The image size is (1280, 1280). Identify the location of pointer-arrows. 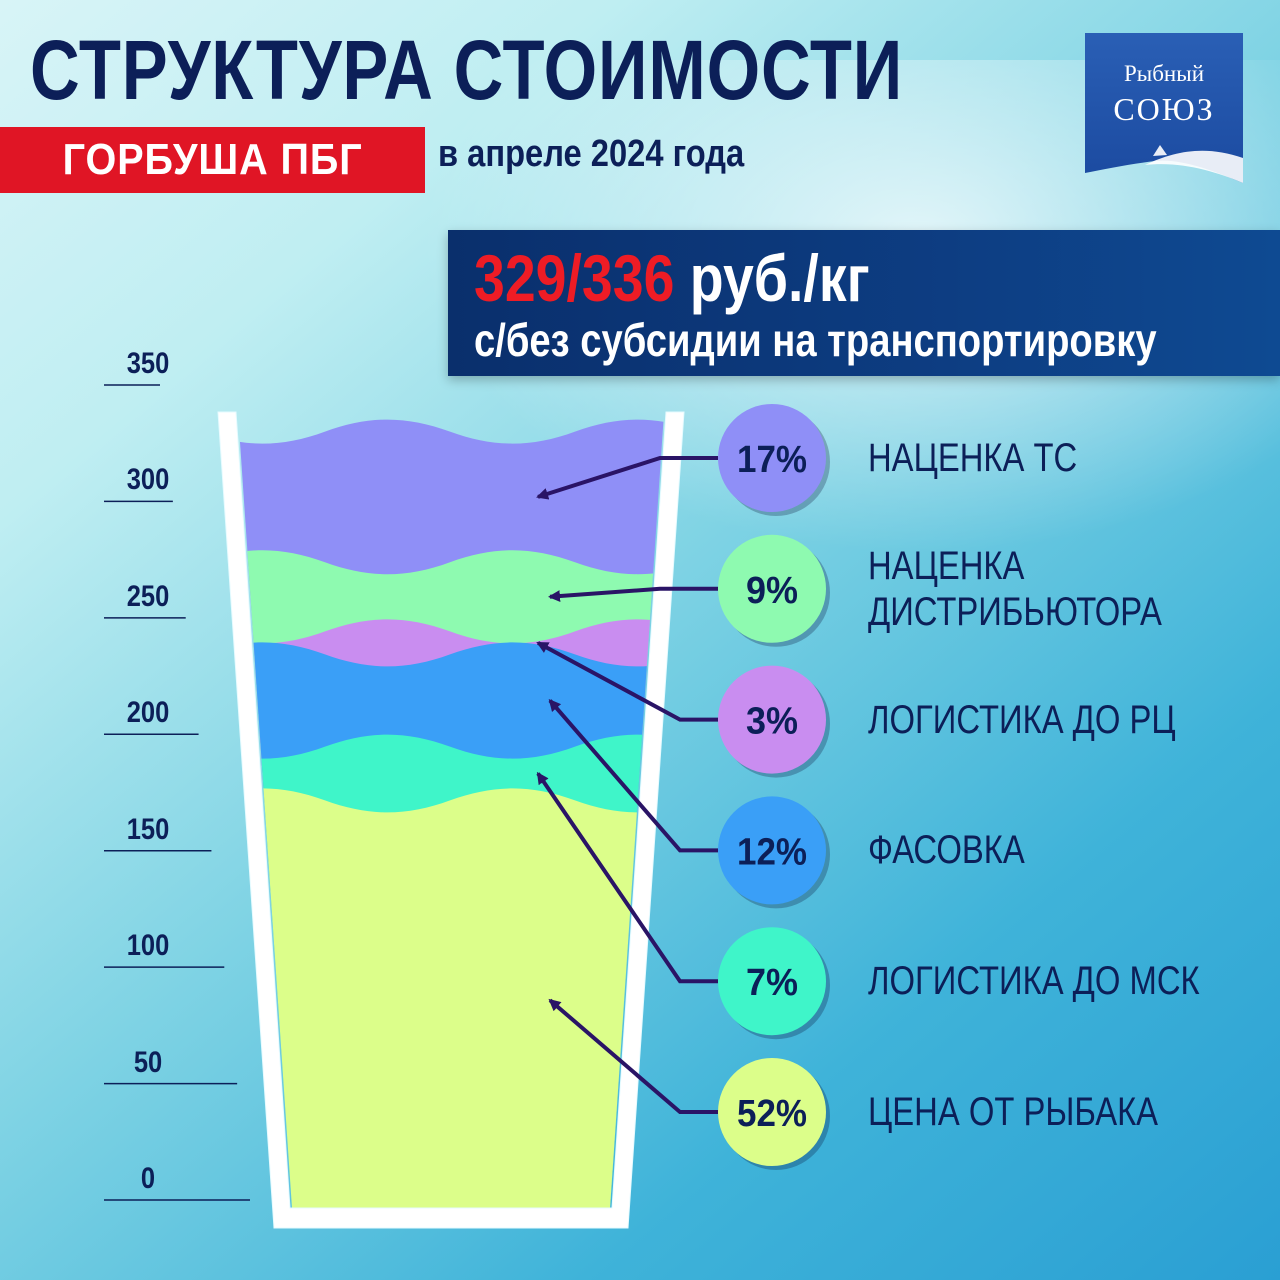
(627, 785).